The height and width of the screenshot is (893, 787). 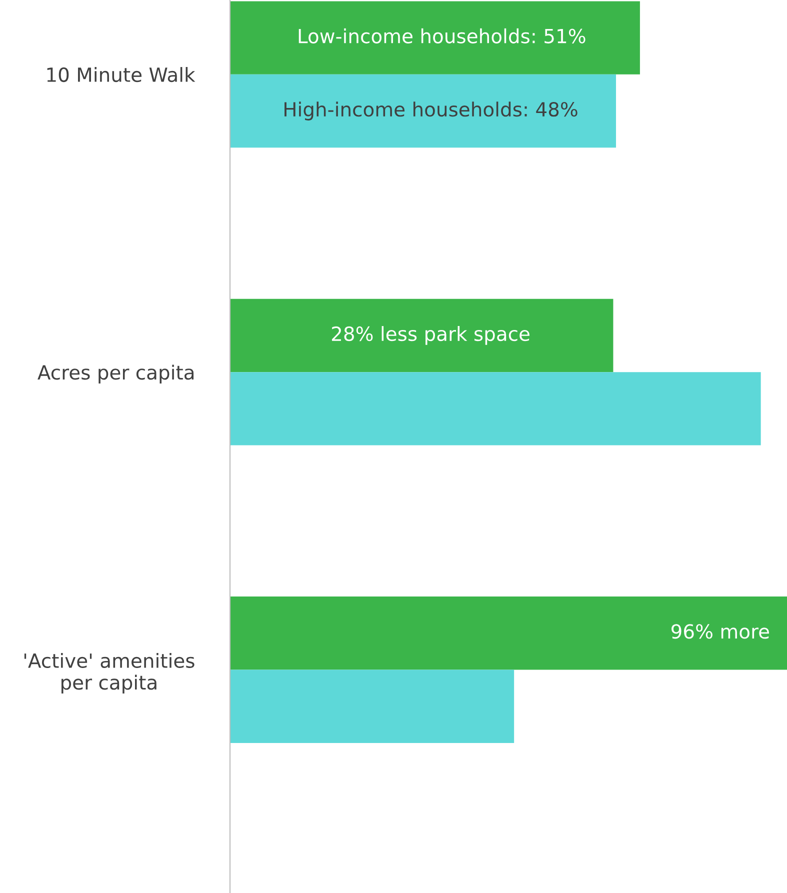 I want to click on y-tick-label: 'Active' amenities per capita, so click(x=109, y=673).